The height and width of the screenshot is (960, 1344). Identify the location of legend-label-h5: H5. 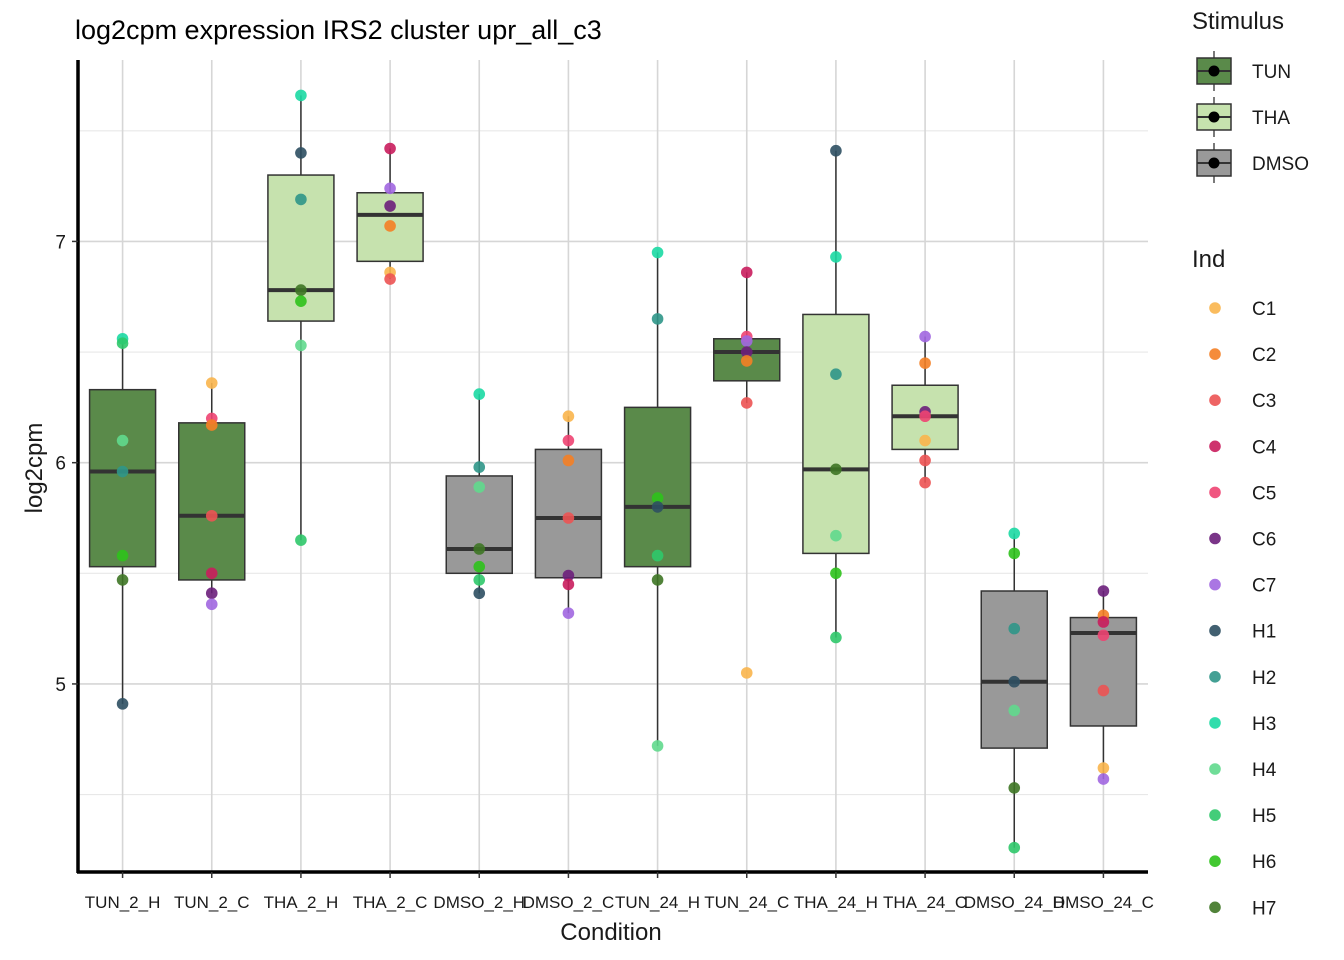
(1264, 816).